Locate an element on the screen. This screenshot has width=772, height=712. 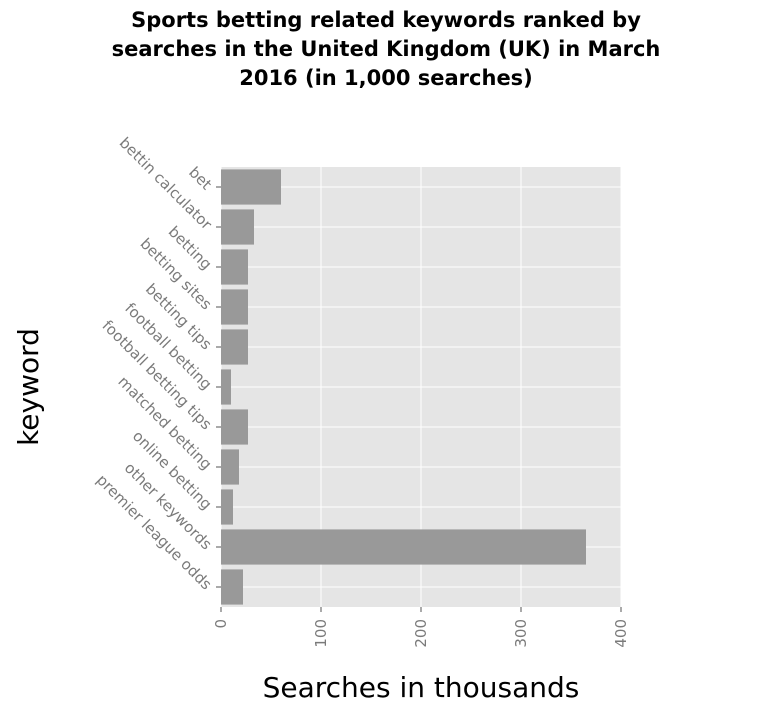
x-tick-label-2: 200 is located at coordinates (421, 633).